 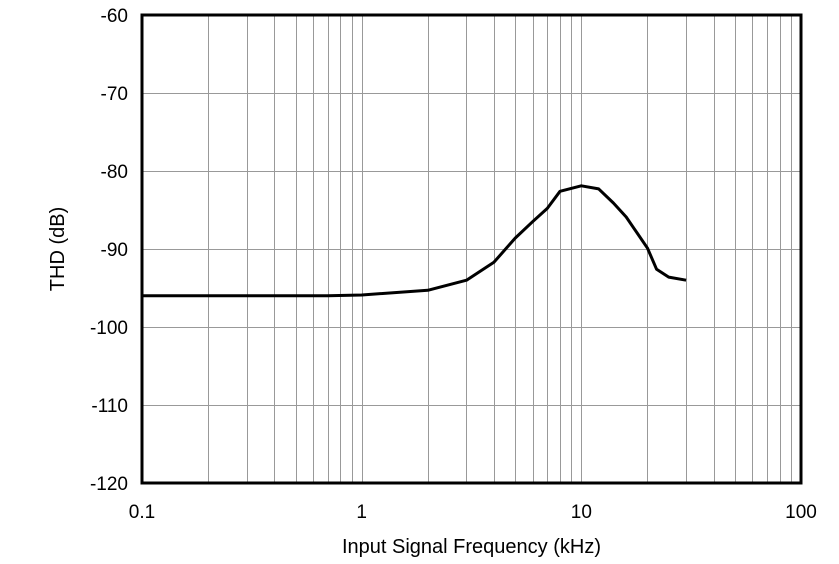 I want to click on x-tick-label: 10, so click(x=581, y=512).